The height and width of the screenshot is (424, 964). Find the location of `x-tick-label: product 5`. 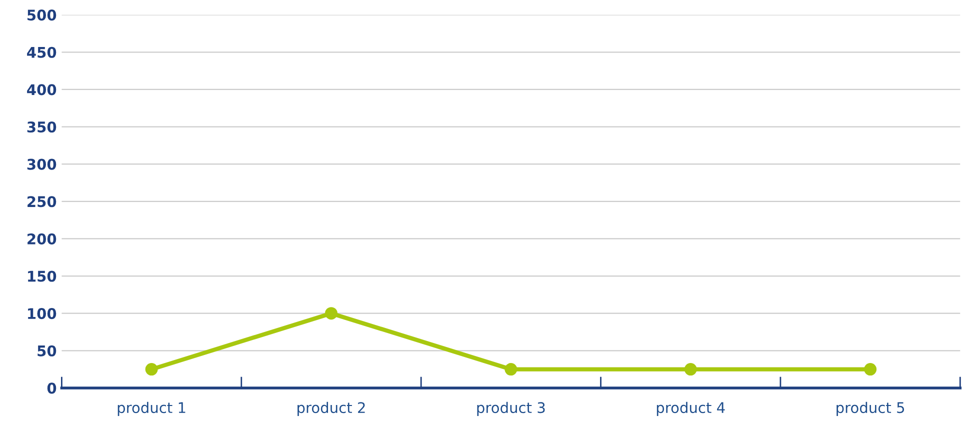

x-tick-label: product 5 is located at coordinates (870, 409).